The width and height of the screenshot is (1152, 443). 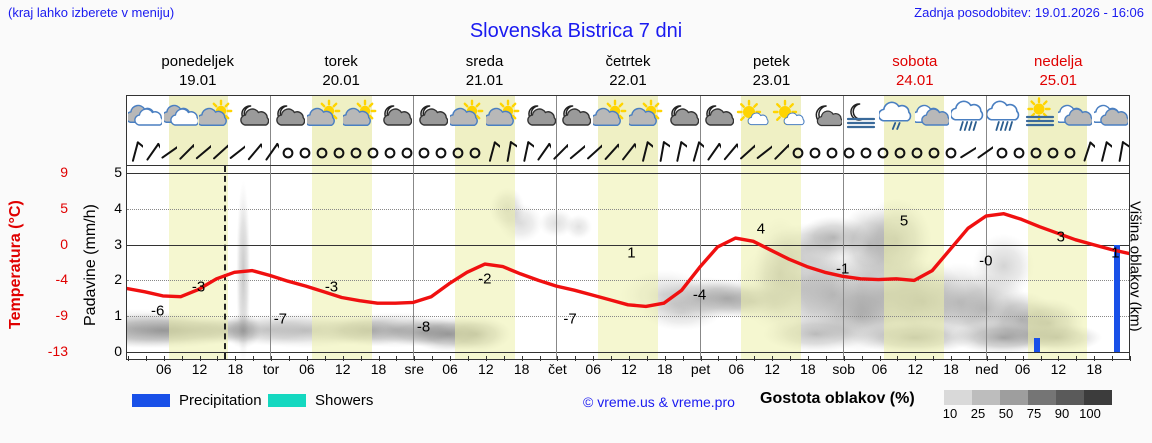 What do you see at coordinates (344, 400) in the screenshot?
I see `legend-showers-label: Showers` at bounding box center [344, 400].